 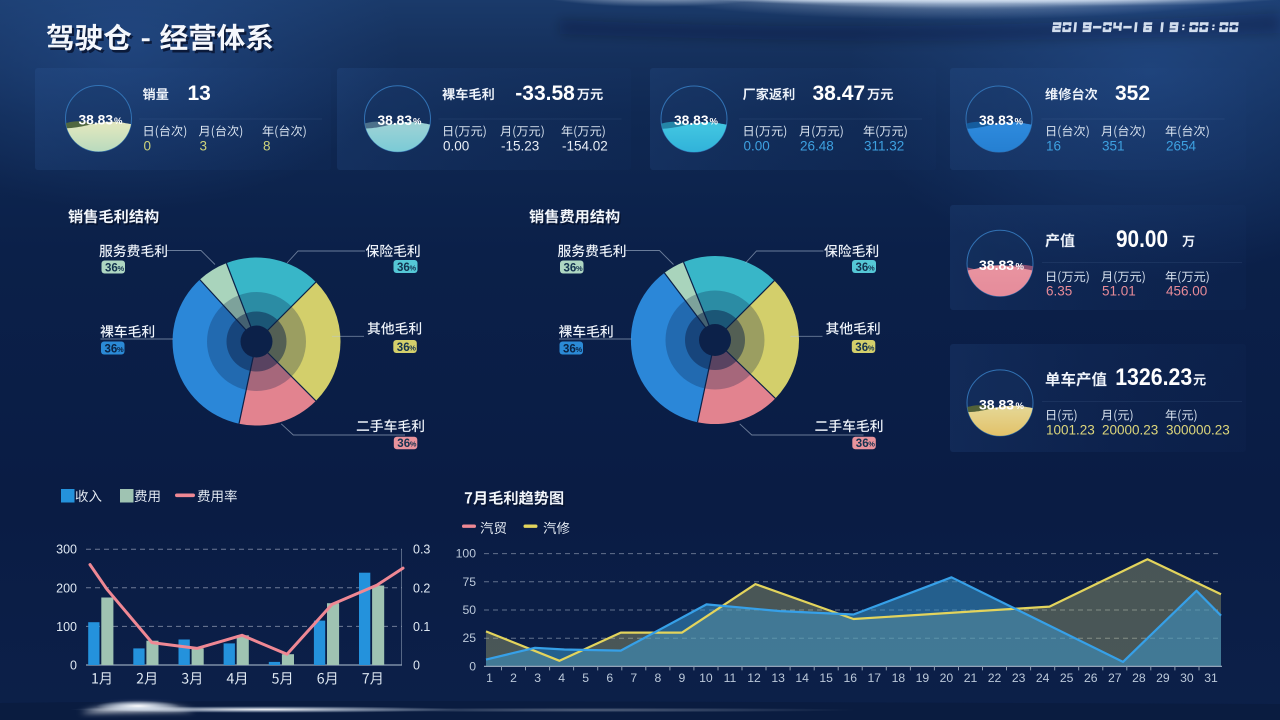 I want to click on svg-text: 1, so click(x=489, y=678).